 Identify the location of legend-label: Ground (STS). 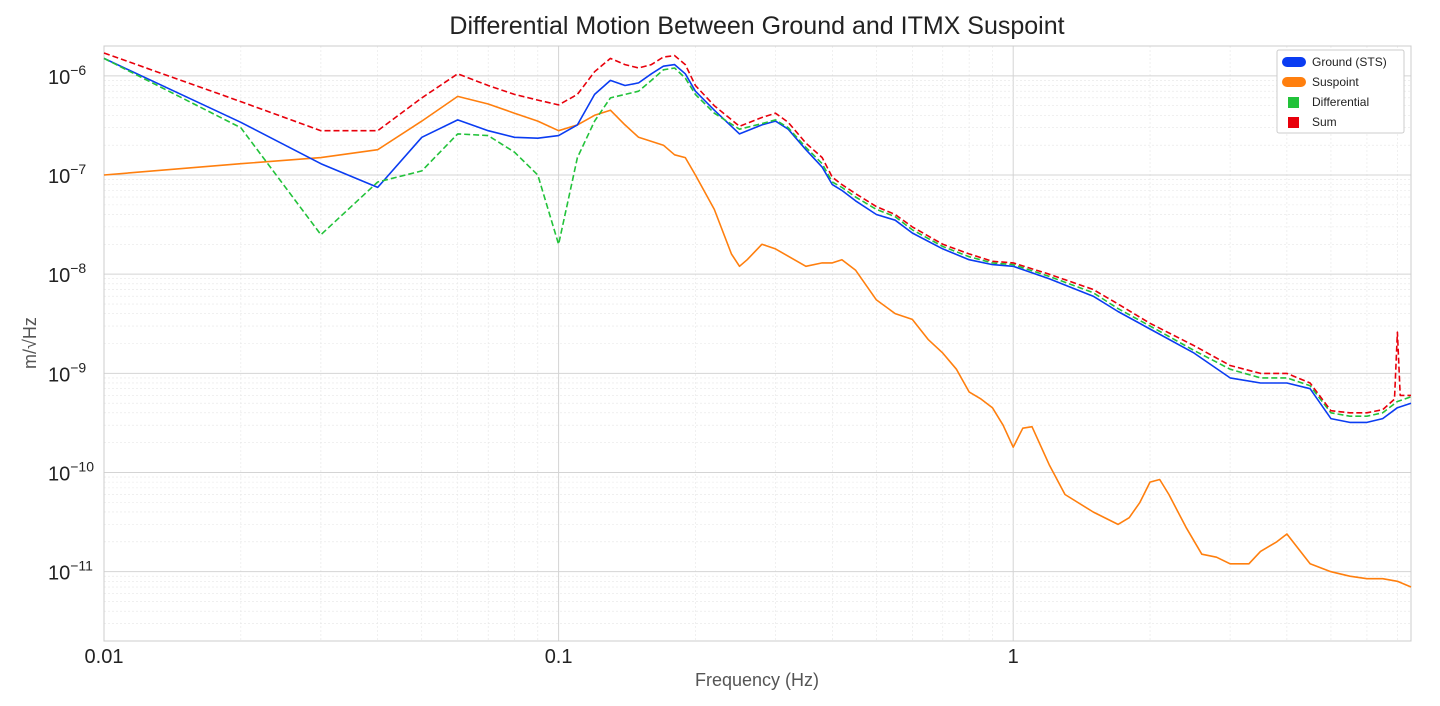
(1349, 62).